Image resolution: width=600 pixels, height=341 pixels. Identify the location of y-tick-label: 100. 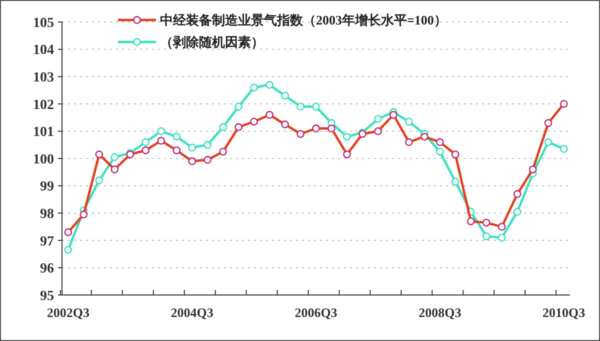
(43, 160).